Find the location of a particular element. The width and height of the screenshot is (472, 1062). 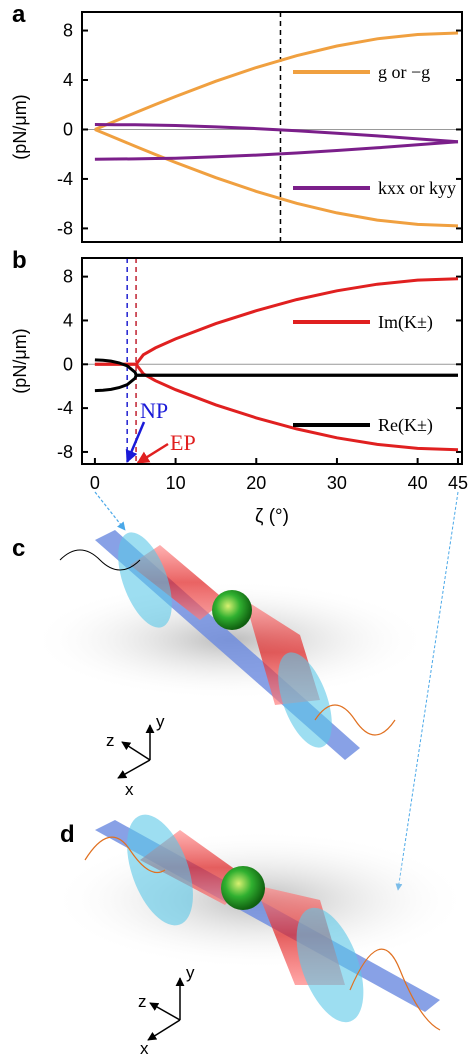

x-tick-label: 30 is located at coordinates (337, 483).